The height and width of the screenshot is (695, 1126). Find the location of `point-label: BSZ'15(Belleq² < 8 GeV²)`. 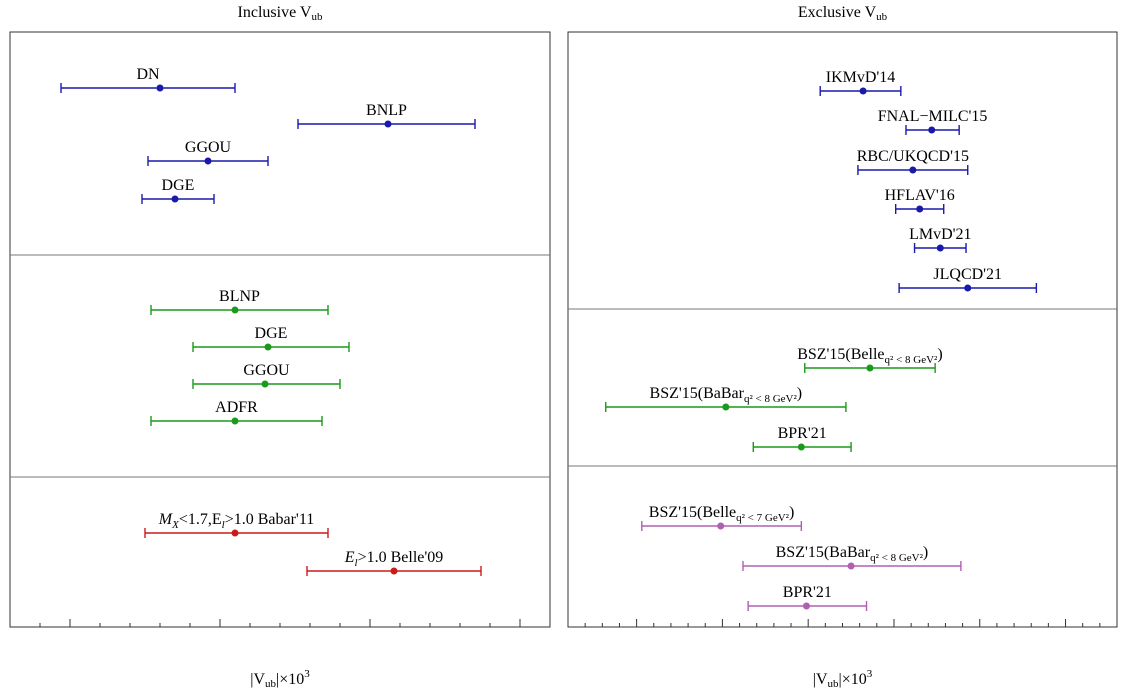

point-label: BSZ'15(Belleq² < 8 GeV²) is located at coordinates (869, 356).